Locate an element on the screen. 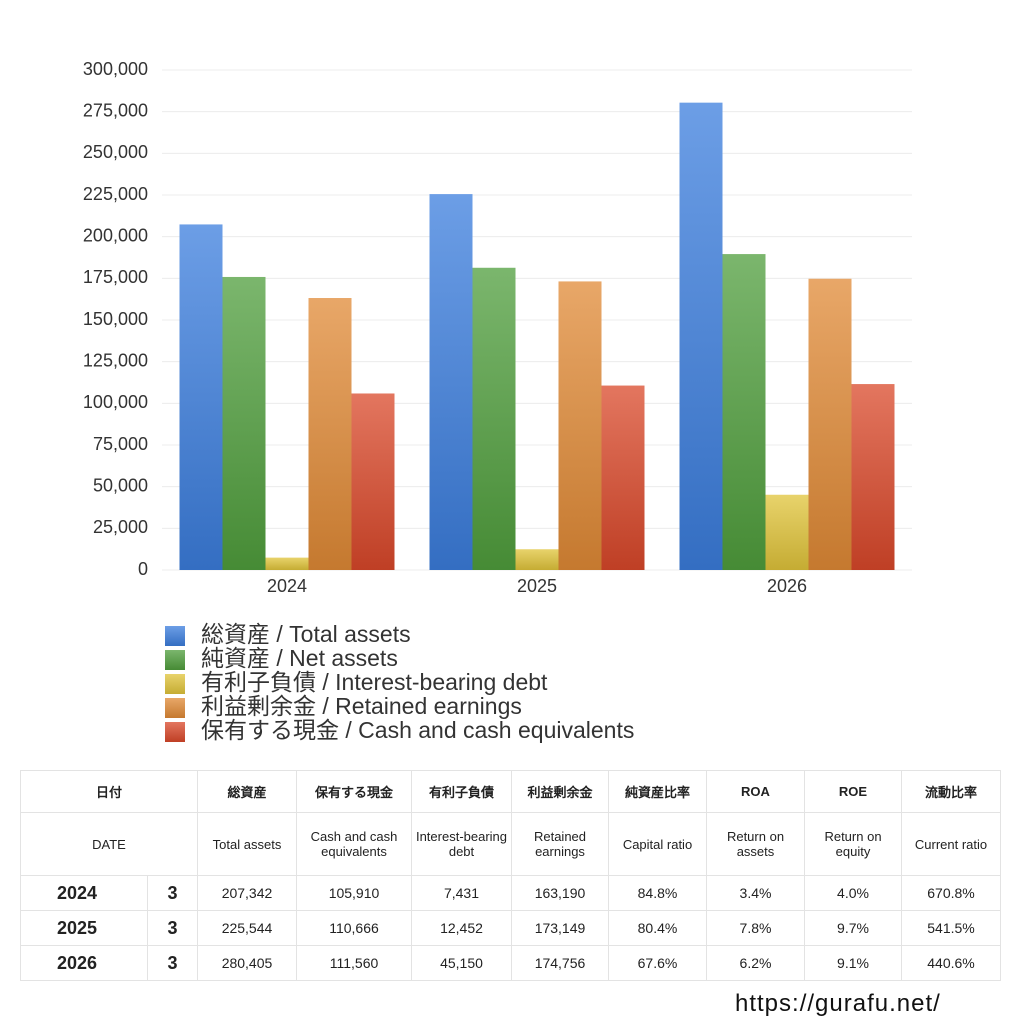 The height and width of the screenshot is (1024, 1024). cell: 80.4% is located at coordinates (657, 928).